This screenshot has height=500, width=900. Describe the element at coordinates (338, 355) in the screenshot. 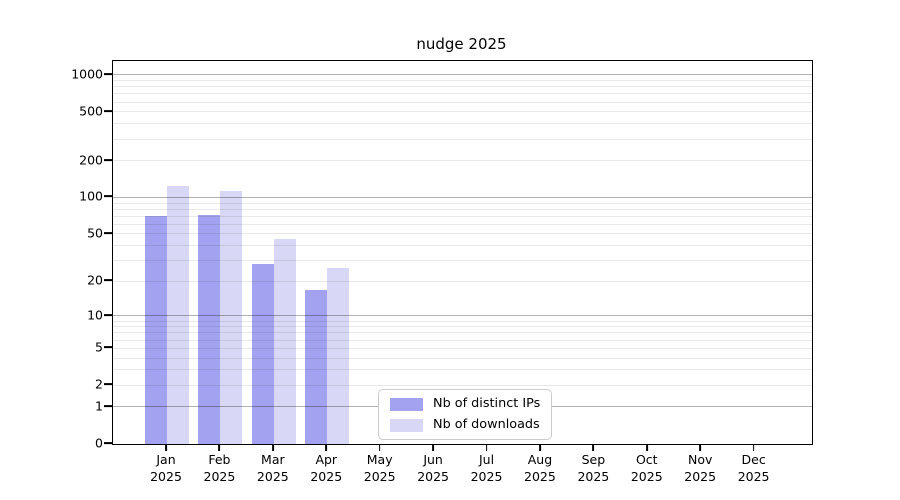

I see `bar-apr-downloads` at that location.